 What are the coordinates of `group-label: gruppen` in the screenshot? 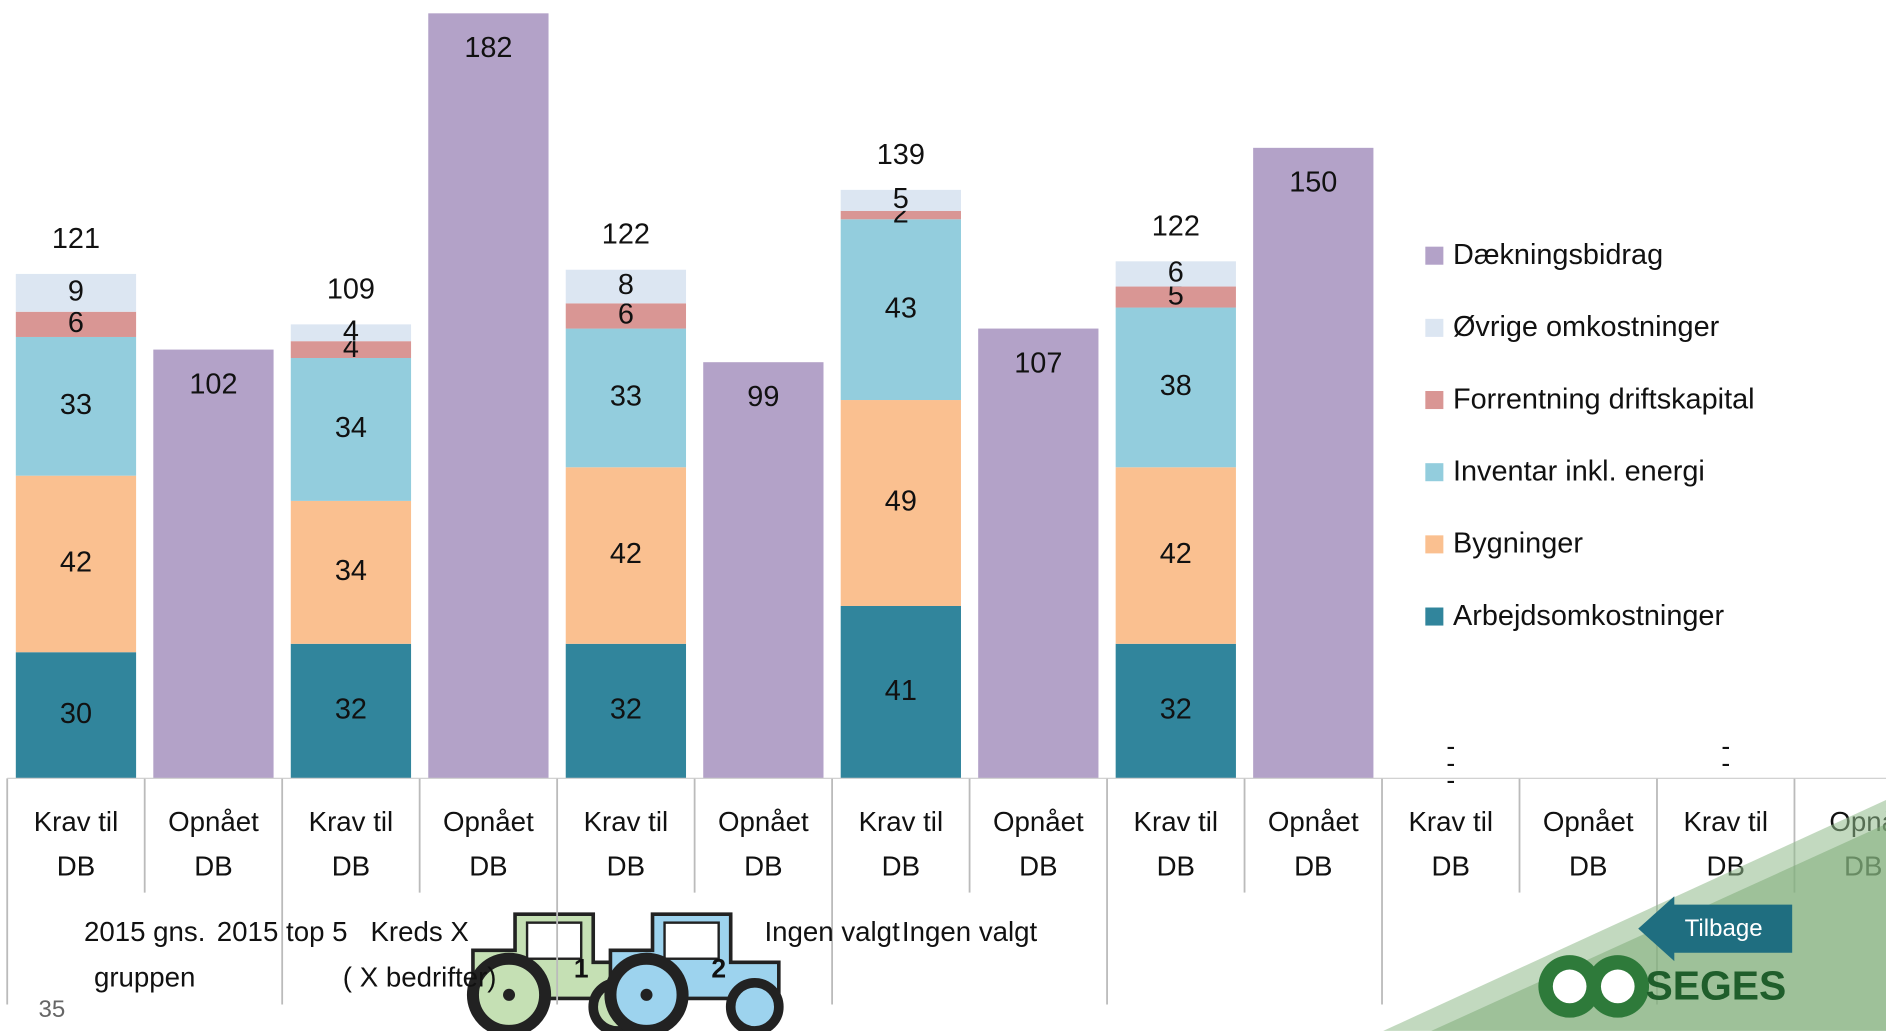 It's located at (145, 976).